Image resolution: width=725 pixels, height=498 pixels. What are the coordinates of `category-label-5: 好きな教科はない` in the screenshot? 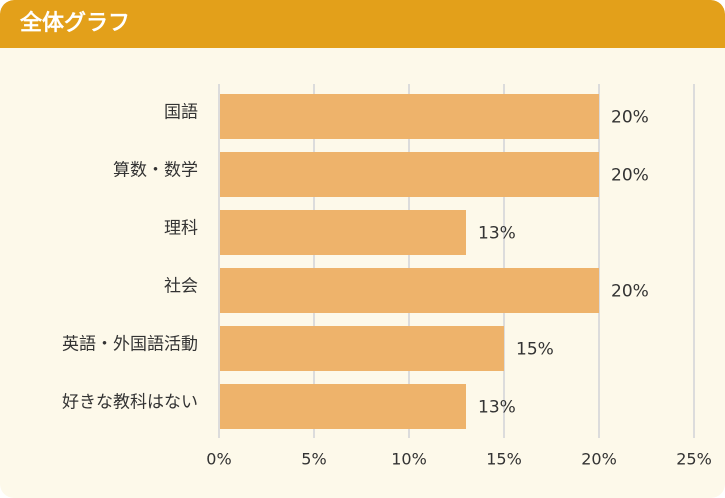 It's located at (130, 403).